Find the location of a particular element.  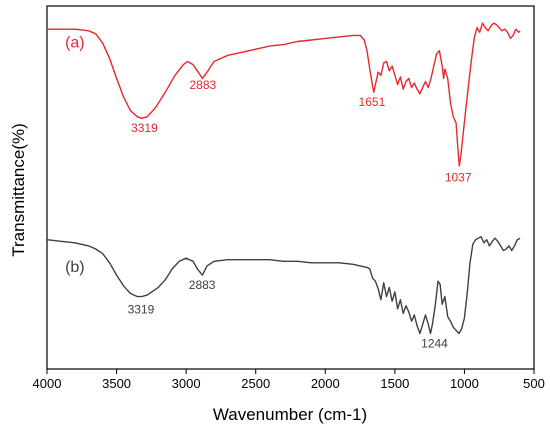

x-tick-label: 3000 is located at coordinates (186, 383).